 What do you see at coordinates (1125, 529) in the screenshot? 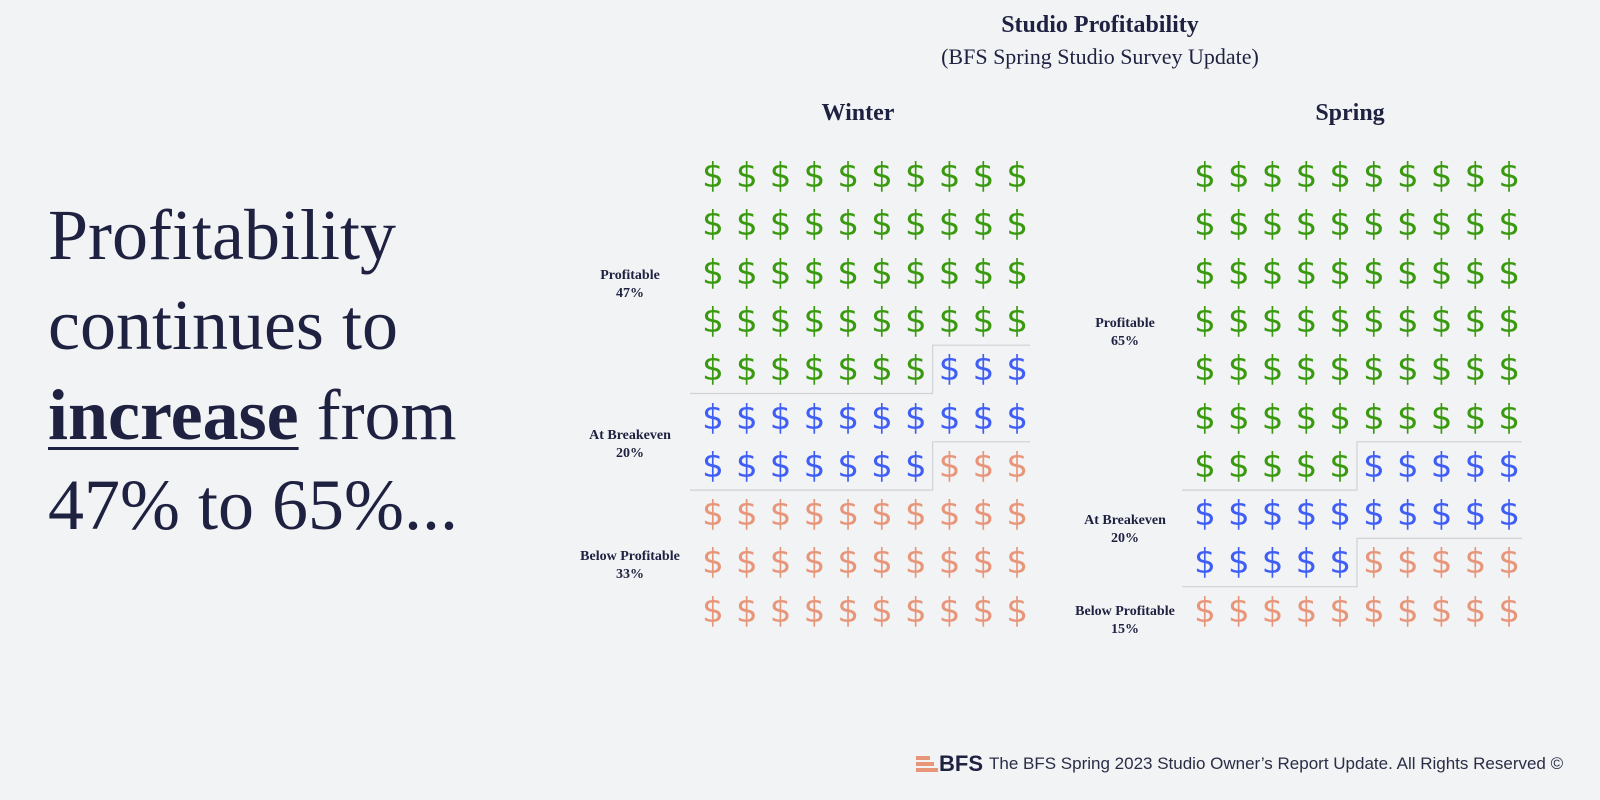
I see `label-spring-breakeven: At Breakeven 20%` at bounding box center [1125, 529].